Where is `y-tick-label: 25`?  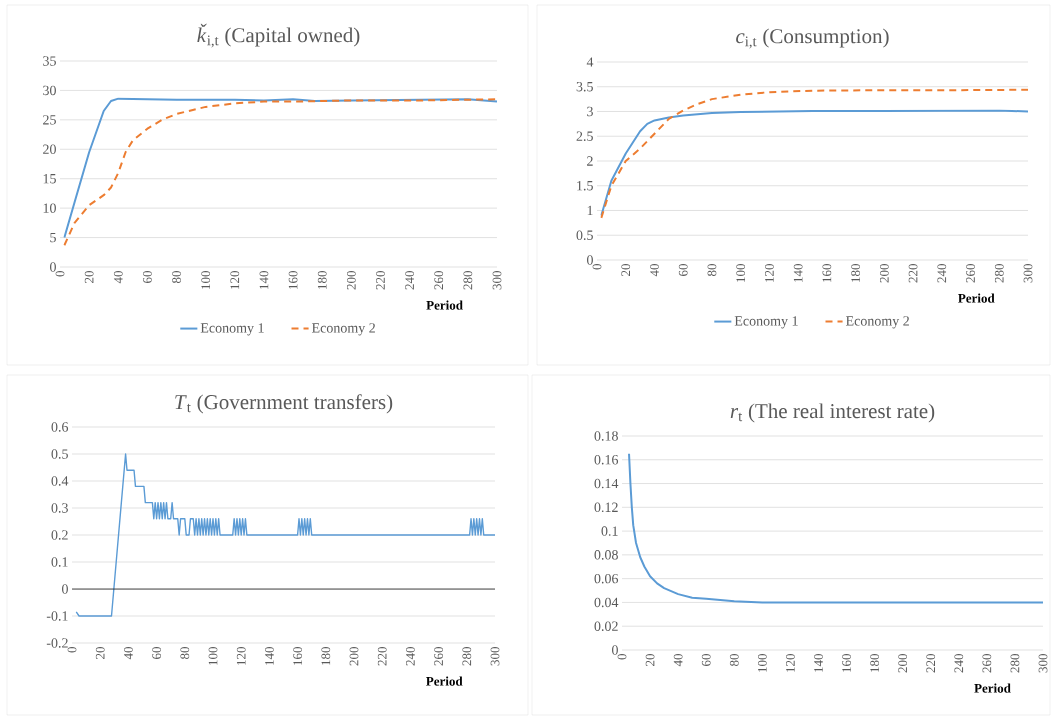
y-tick-label: 25 is located at coordinates (49, 120).